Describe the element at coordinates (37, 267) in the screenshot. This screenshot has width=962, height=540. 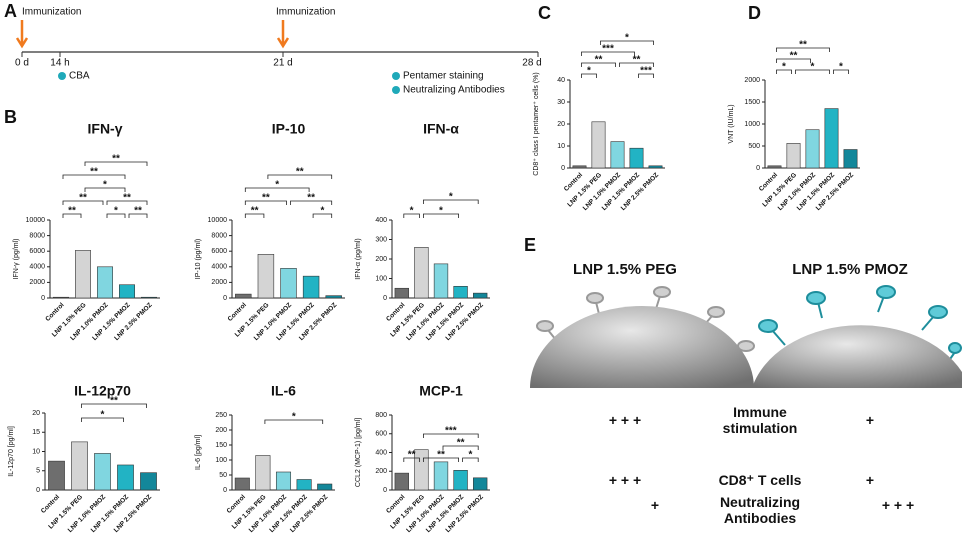
I see `y-tick-label: 4000` at that location.